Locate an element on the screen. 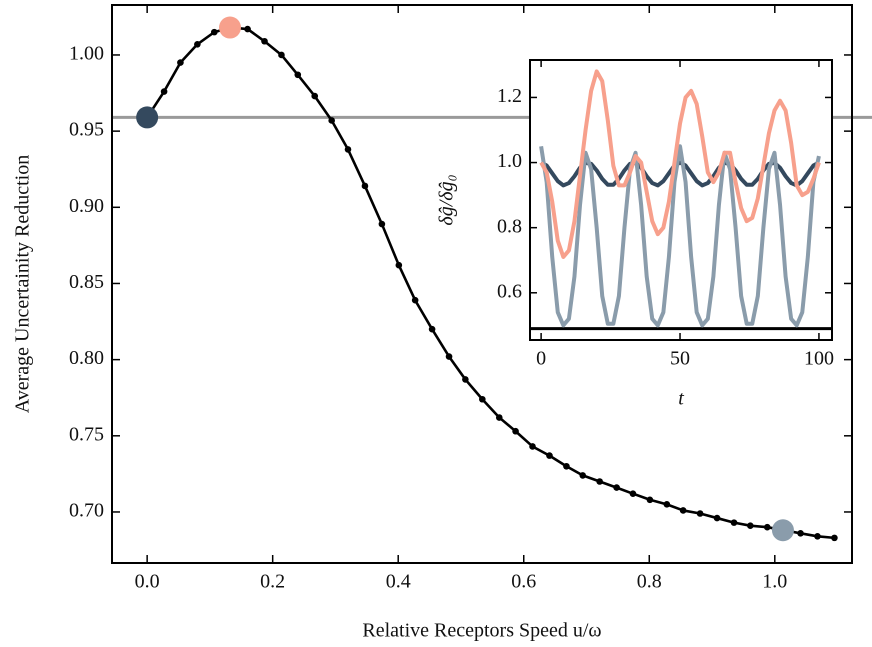 Image resolution: width=872 pixels, height=647 pixels. y-tick-label: 0.70 is located at coordinates (86, 511).